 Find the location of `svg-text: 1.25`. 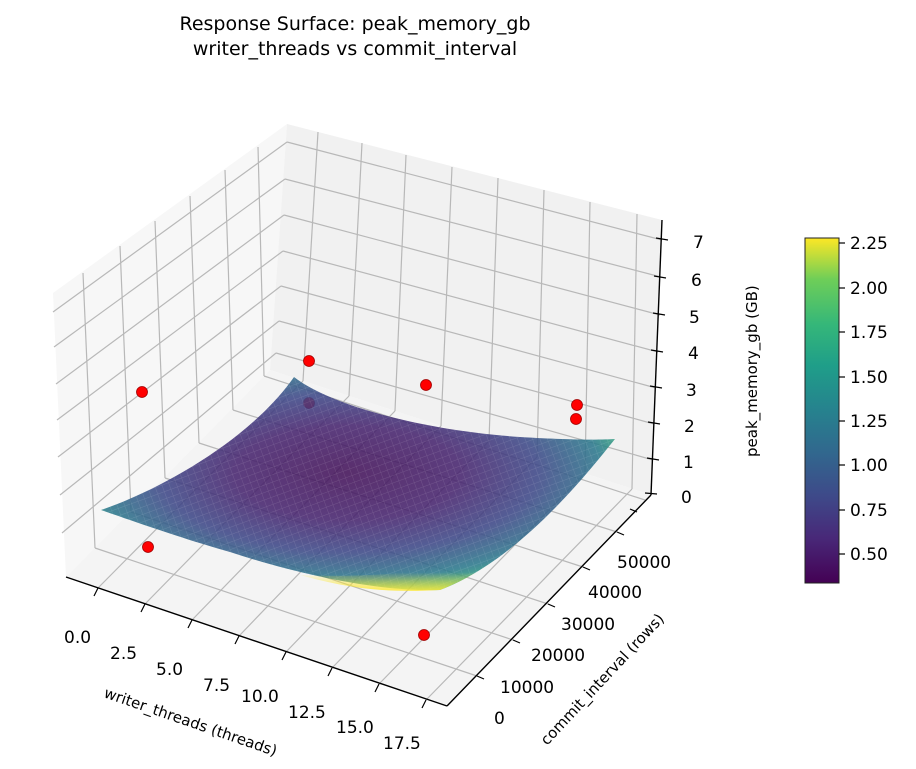

svg-text: 1.25 is located at coordinates (869, 422).